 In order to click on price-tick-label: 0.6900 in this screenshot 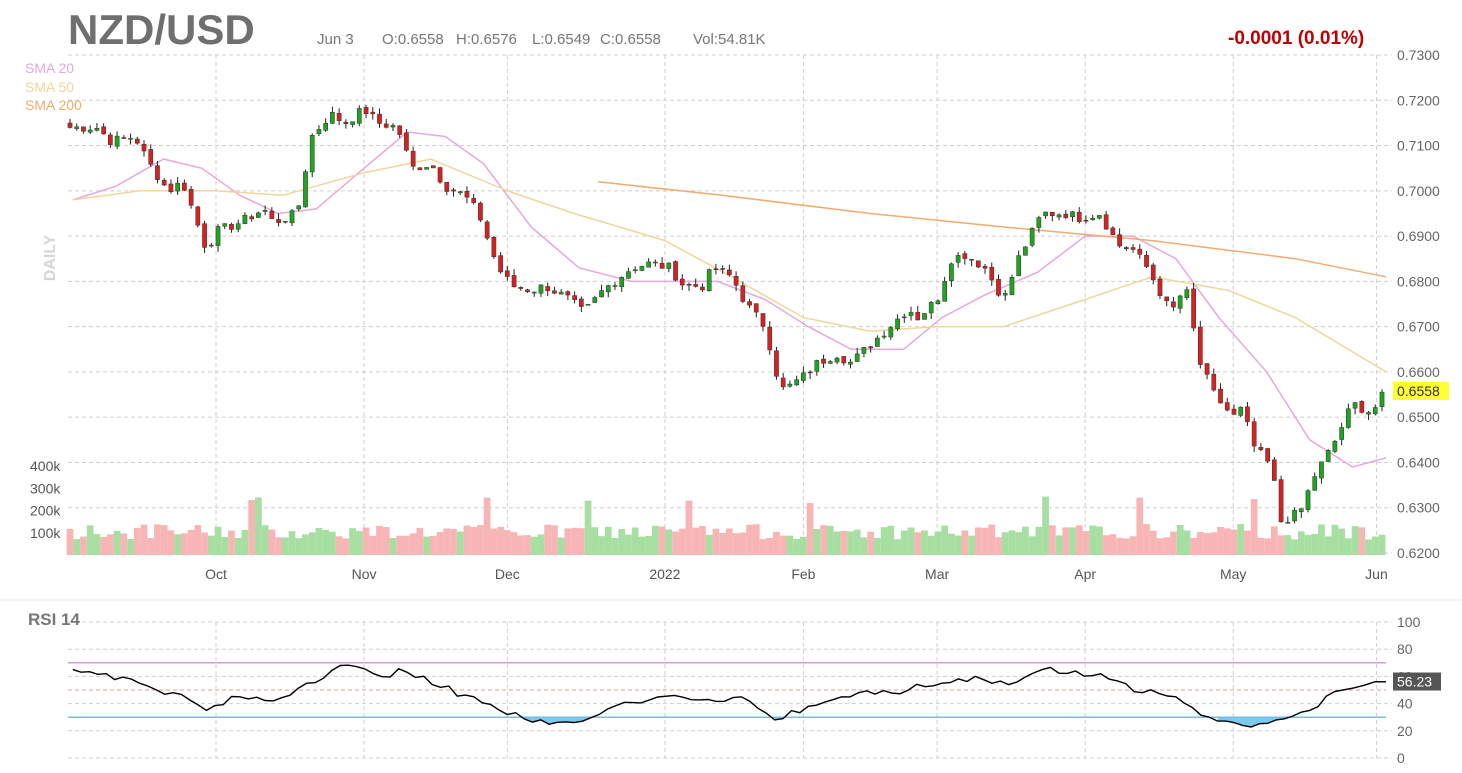, I will do `click(1418, 236)`.